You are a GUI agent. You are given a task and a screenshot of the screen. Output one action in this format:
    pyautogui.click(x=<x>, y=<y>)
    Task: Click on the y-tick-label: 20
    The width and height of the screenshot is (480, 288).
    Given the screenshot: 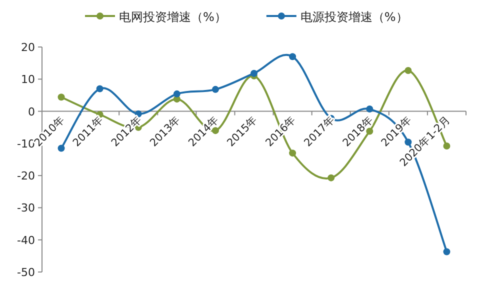 What is the action you would take?
    pyautogui.click(x=28, y=47)
    